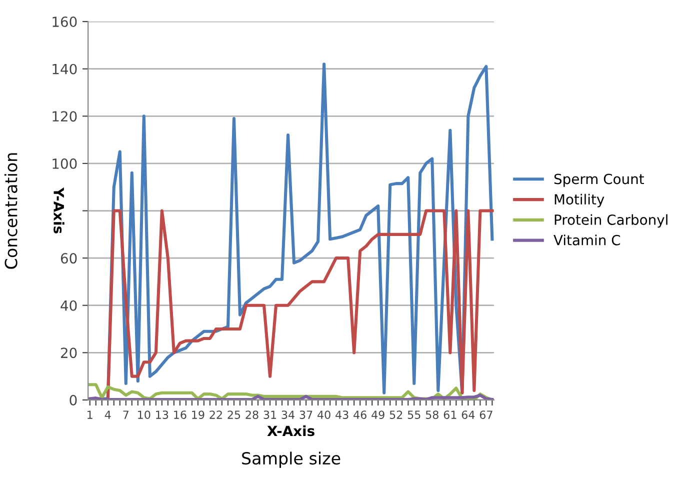 This screenshot has height=479, width=688. What do you see at coordinates (64, 69) in the screenshot?
I see `y-tick-label: 140` at bounding box center [64, 69].